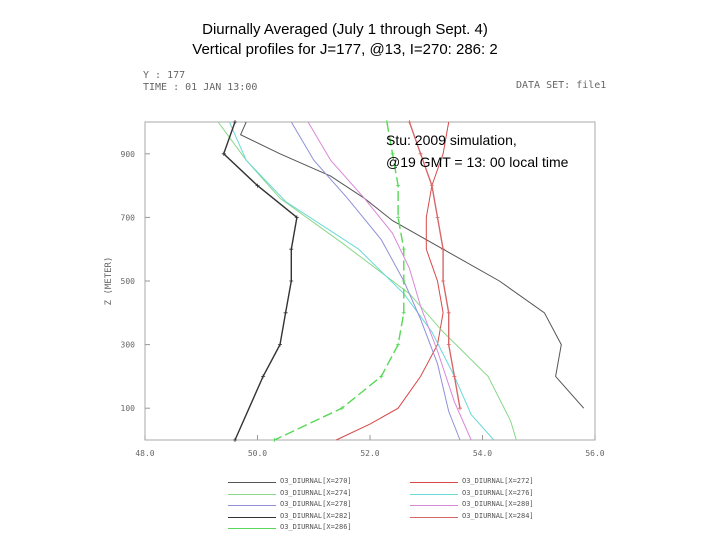  What do you see at coordinates (477, 162) in the screenshot?
I see `annotation-line2: @19 GMT = 13: 00 local time` at bounding box center [477, 162].